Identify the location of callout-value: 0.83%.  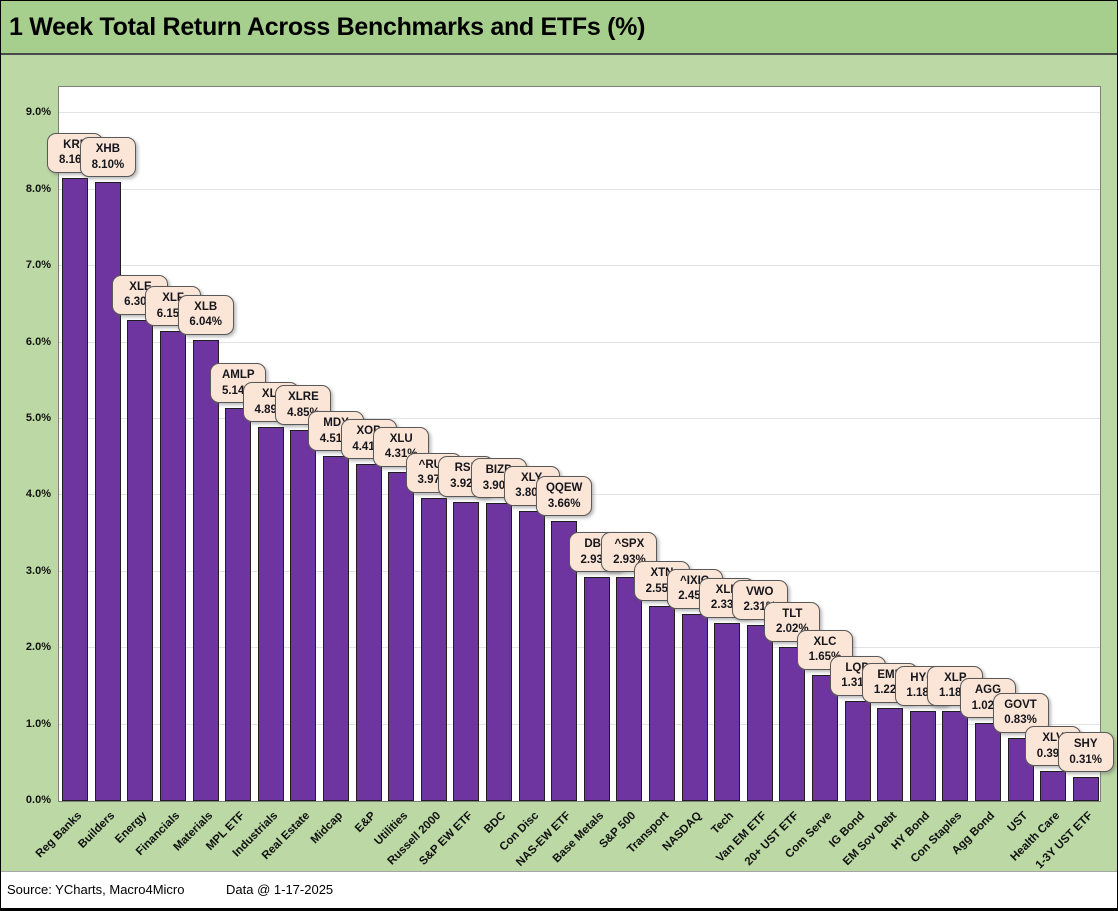
(1020, 720).